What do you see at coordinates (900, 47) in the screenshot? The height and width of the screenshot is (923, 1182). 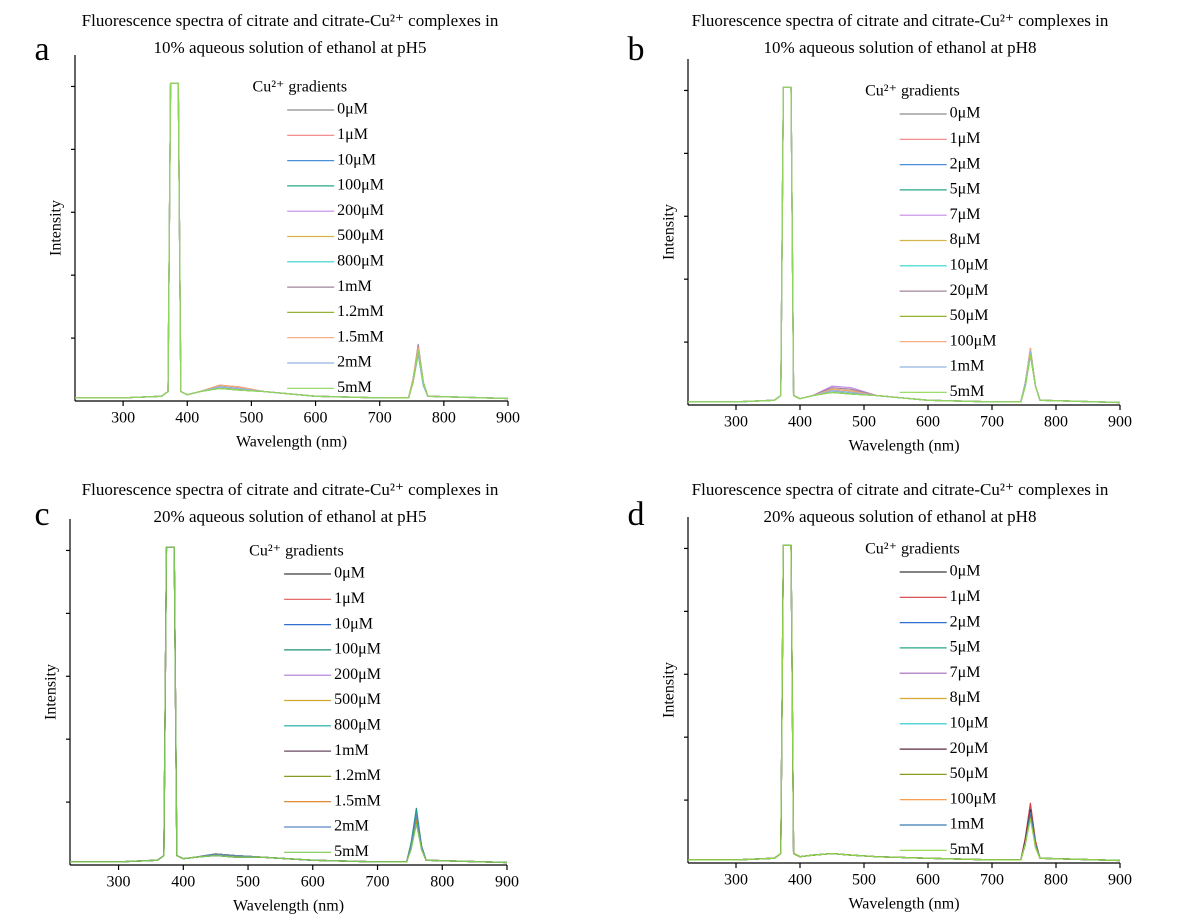 I see `chart-title: 10% aqueous solution of ethanol at pH8` at bounding box center [900, 47].